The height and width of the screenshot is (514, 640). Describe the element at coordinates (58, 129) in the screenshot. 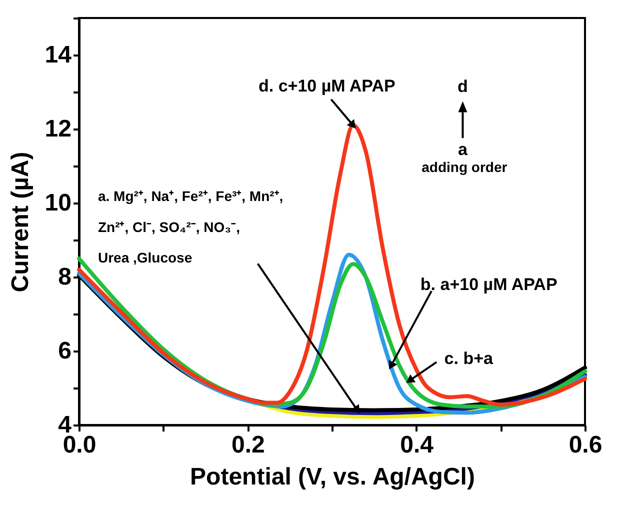

I see `y-tick-label: 12` at that location.